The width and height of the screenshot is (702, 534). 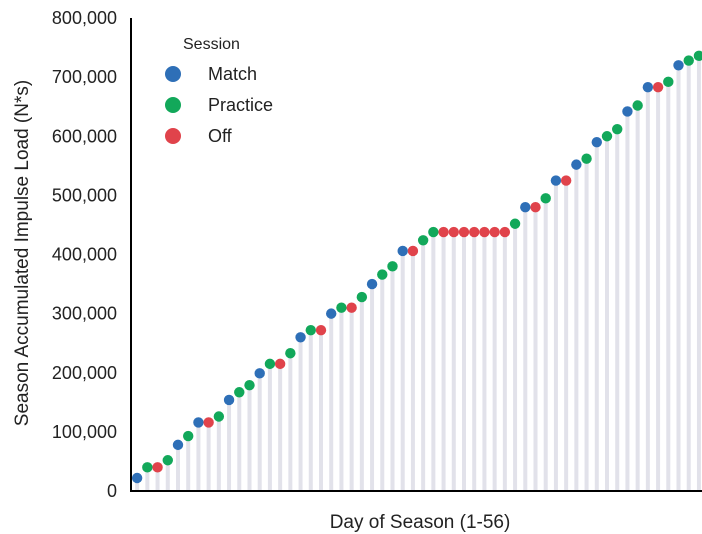 I want to click on legend-marker-match, so click(x=173, y=74).